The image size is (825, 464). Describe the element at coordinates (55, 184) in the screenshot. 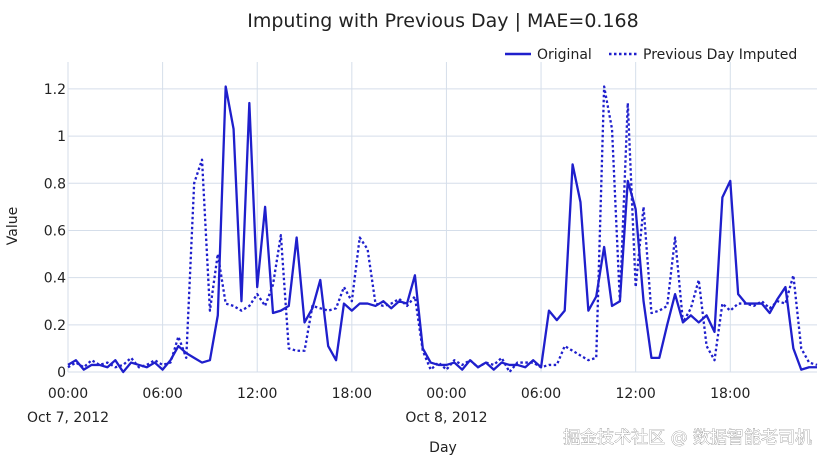

I see `y-tick-label: 0.8` at that location.